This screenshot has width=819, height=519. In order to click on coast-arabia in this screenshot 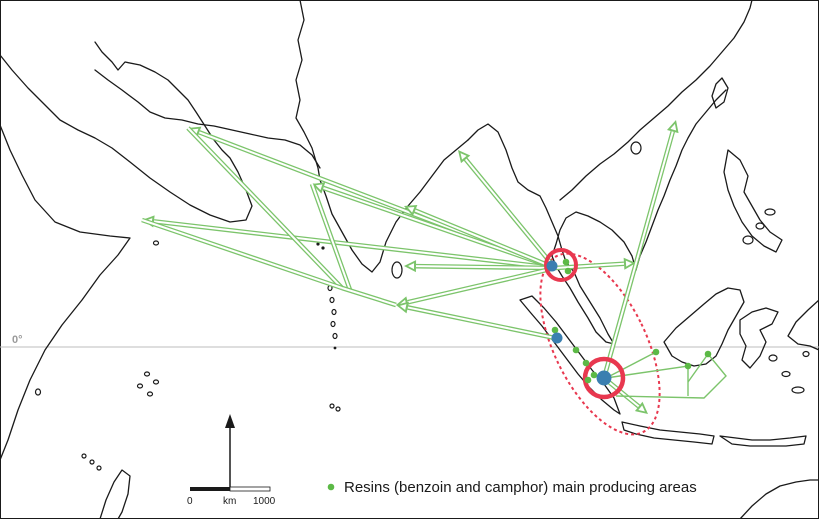, I will do `click(126, 132)`.